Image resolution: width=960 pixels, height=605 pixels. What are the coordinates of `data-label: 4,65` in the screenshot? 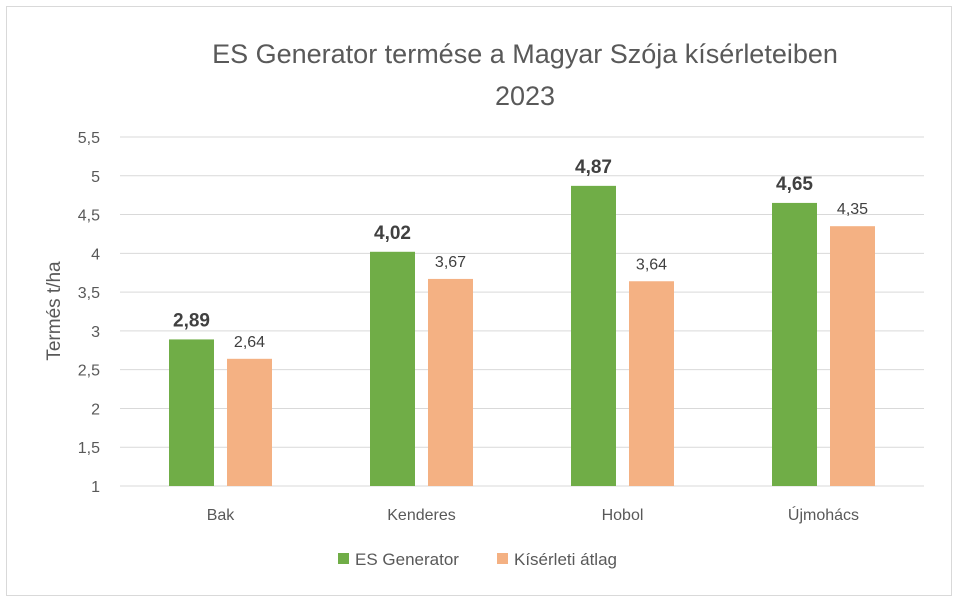 It's located at (794, 184).